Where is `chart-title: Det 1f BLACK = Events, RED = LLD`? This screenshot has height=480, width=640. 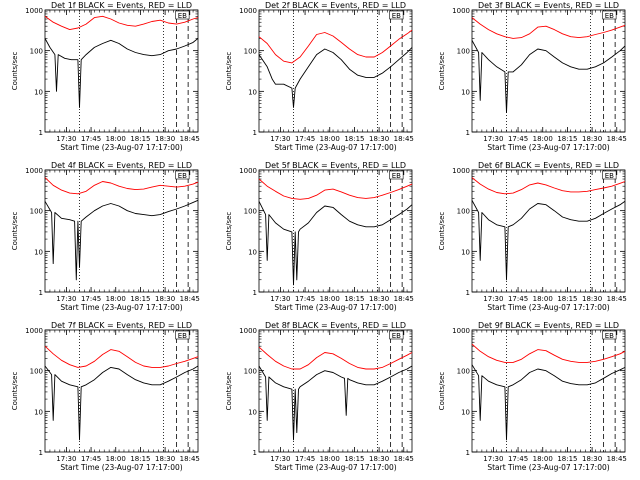
chart-title: Det 1f BLACK = Events, RED = LLD is located at coordinates (121, 5).